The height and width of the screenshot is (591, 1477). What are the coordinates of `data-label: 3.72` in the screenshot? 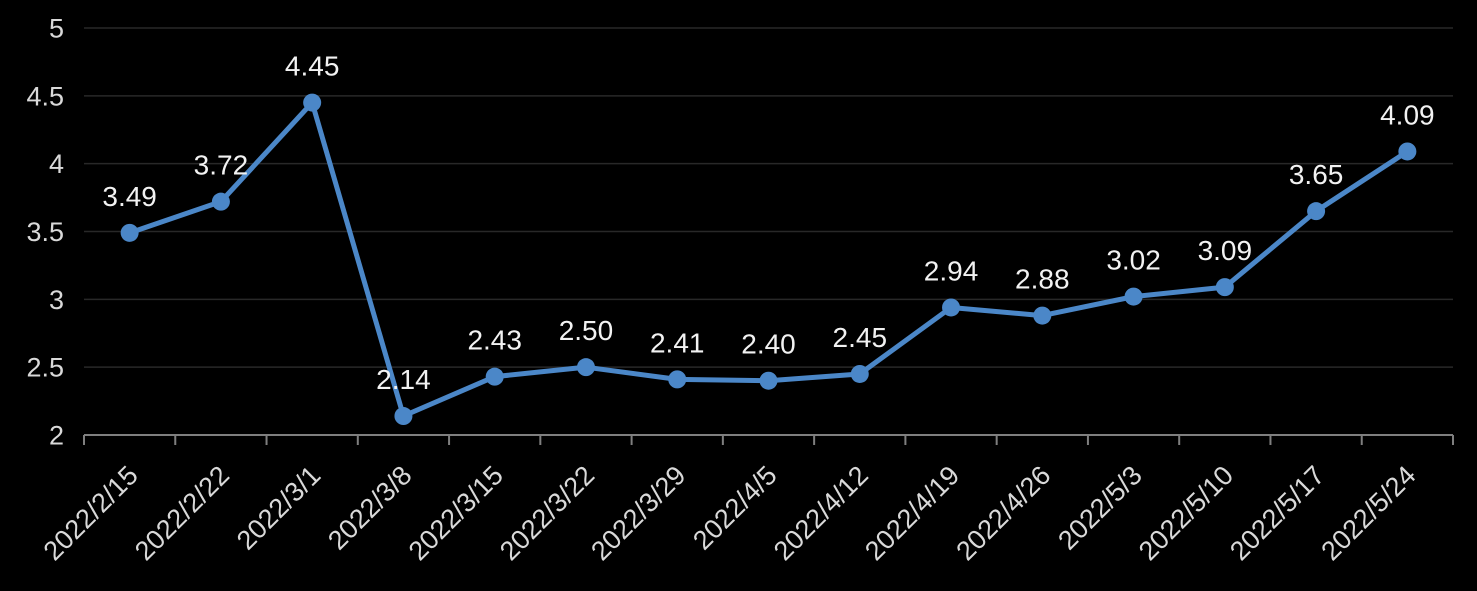 It's located at (221, 165).